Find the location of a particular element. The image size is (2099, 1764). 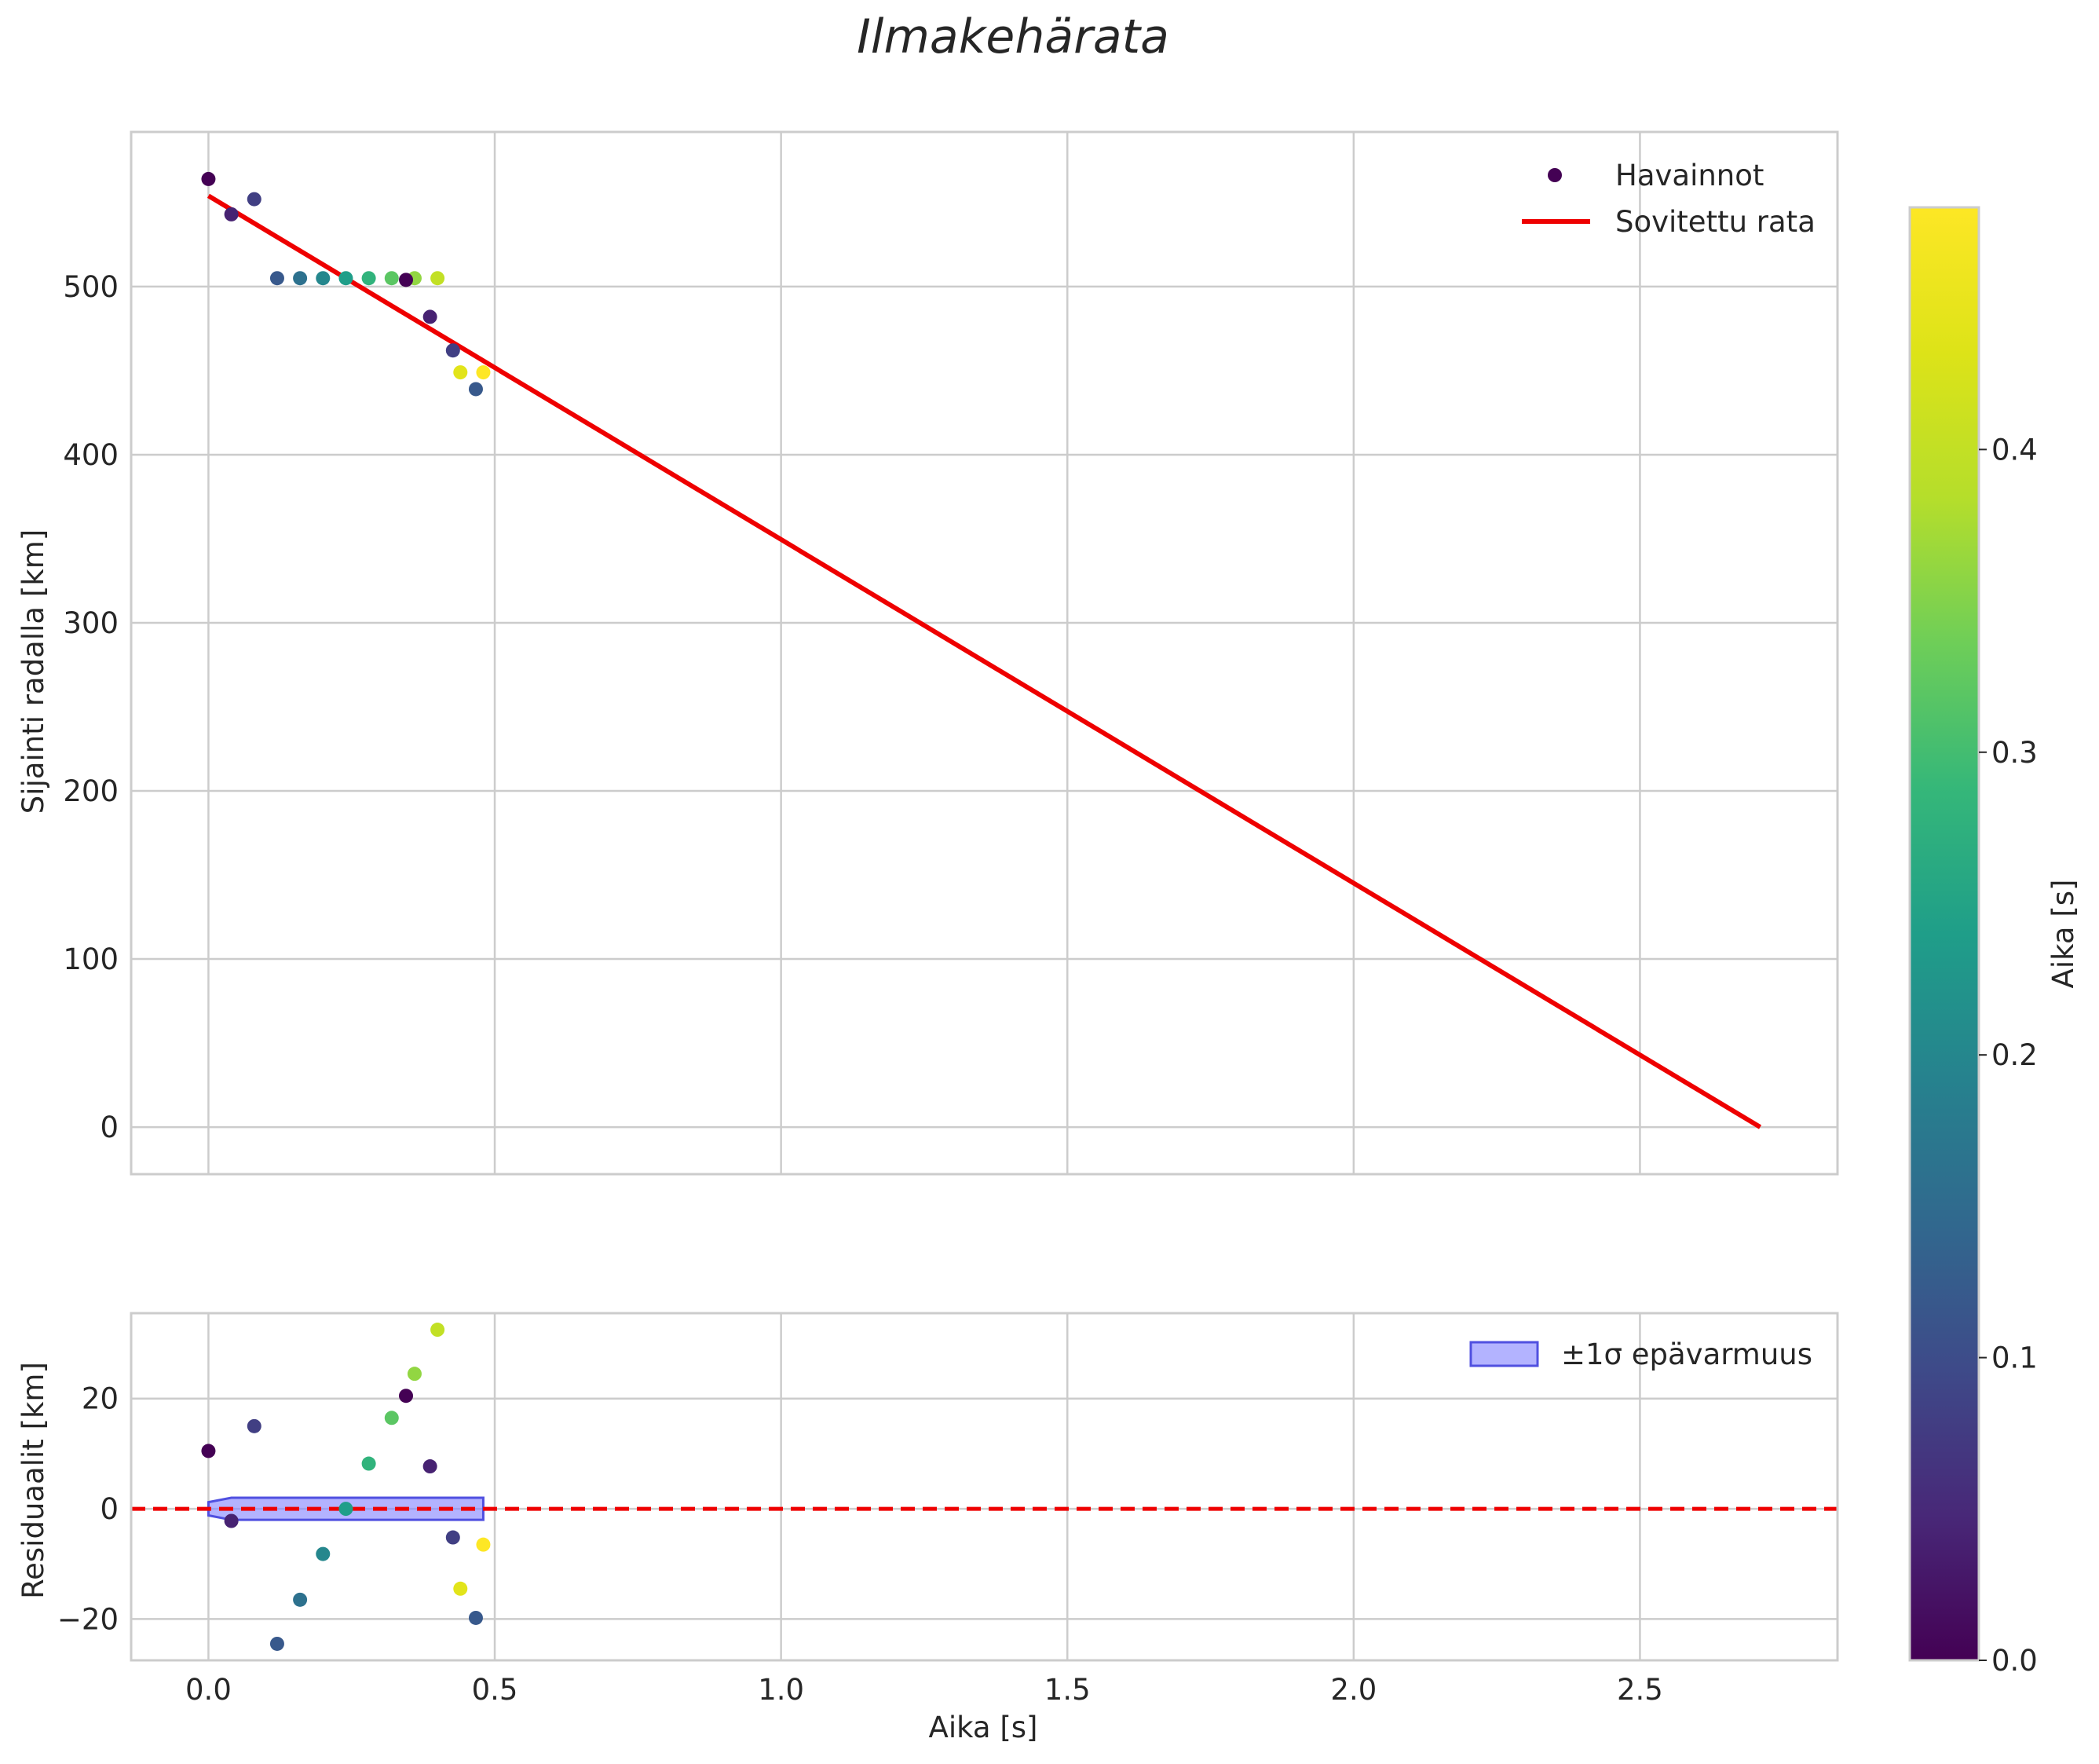

colorbar-tick-label: 0.3 is located at coordinates (2015, 753).